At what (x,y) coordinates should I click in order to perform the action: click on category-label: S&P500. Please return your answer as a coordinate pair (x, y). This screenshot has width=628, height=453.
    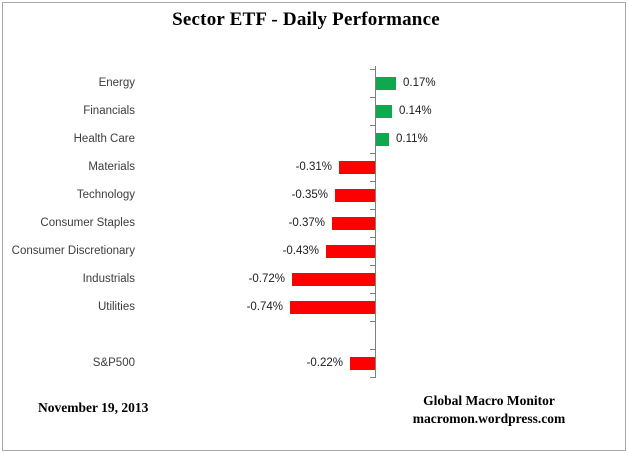
    Looking at the image, I should click on (113, 363).